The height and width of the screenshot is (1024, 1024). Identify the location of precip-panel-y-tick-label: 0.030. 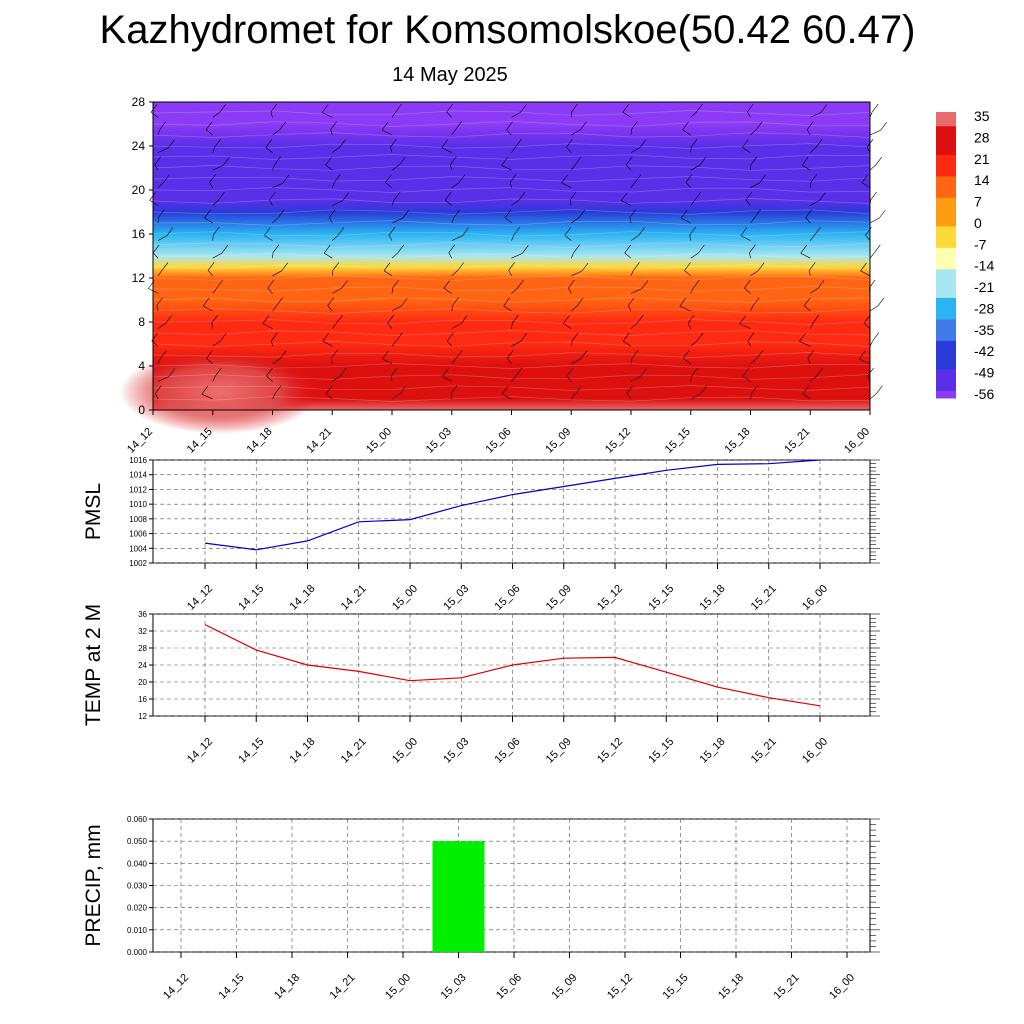
(137, 886).